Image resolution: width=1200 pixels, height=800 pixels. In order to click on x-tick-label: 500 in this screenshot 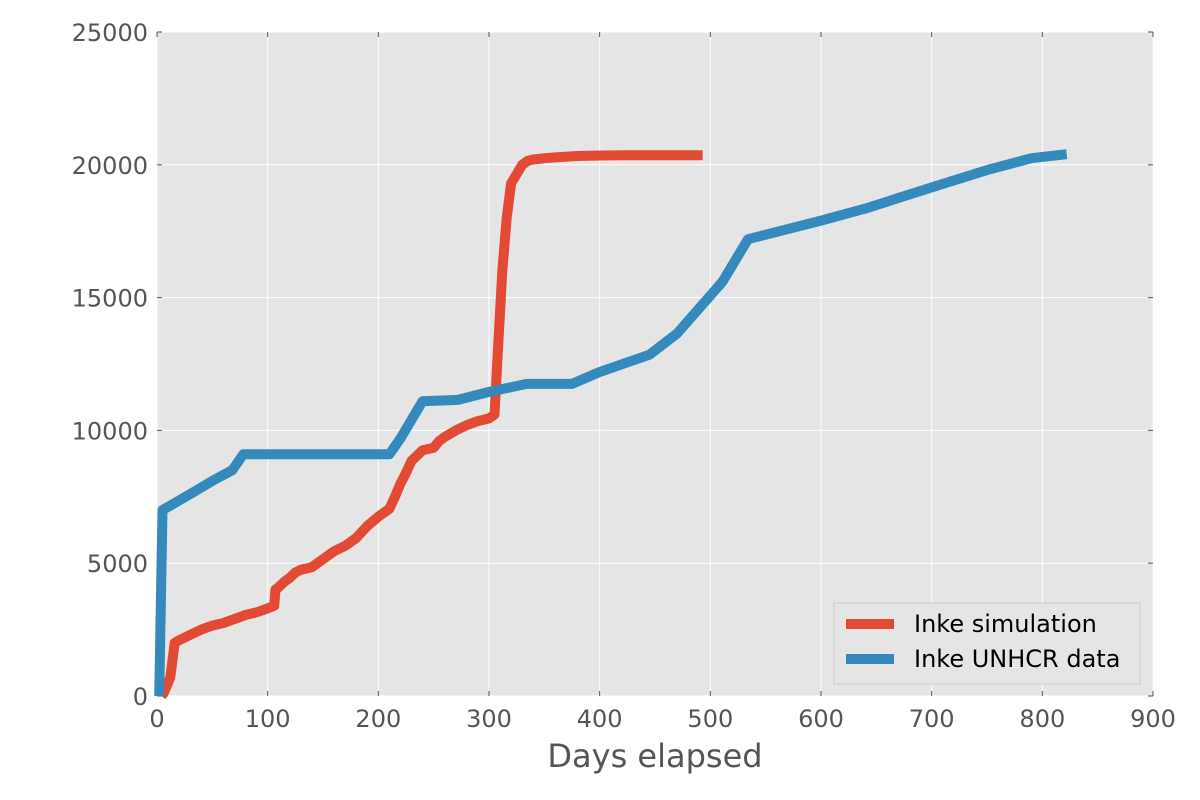, I will do `click(710, 719)`.